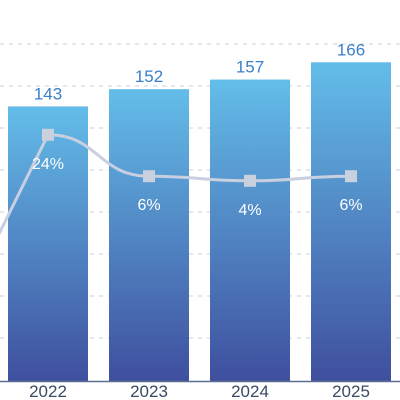 The image size is (400, 400). I want to click on growth-marker-2025, so click(351, 176).